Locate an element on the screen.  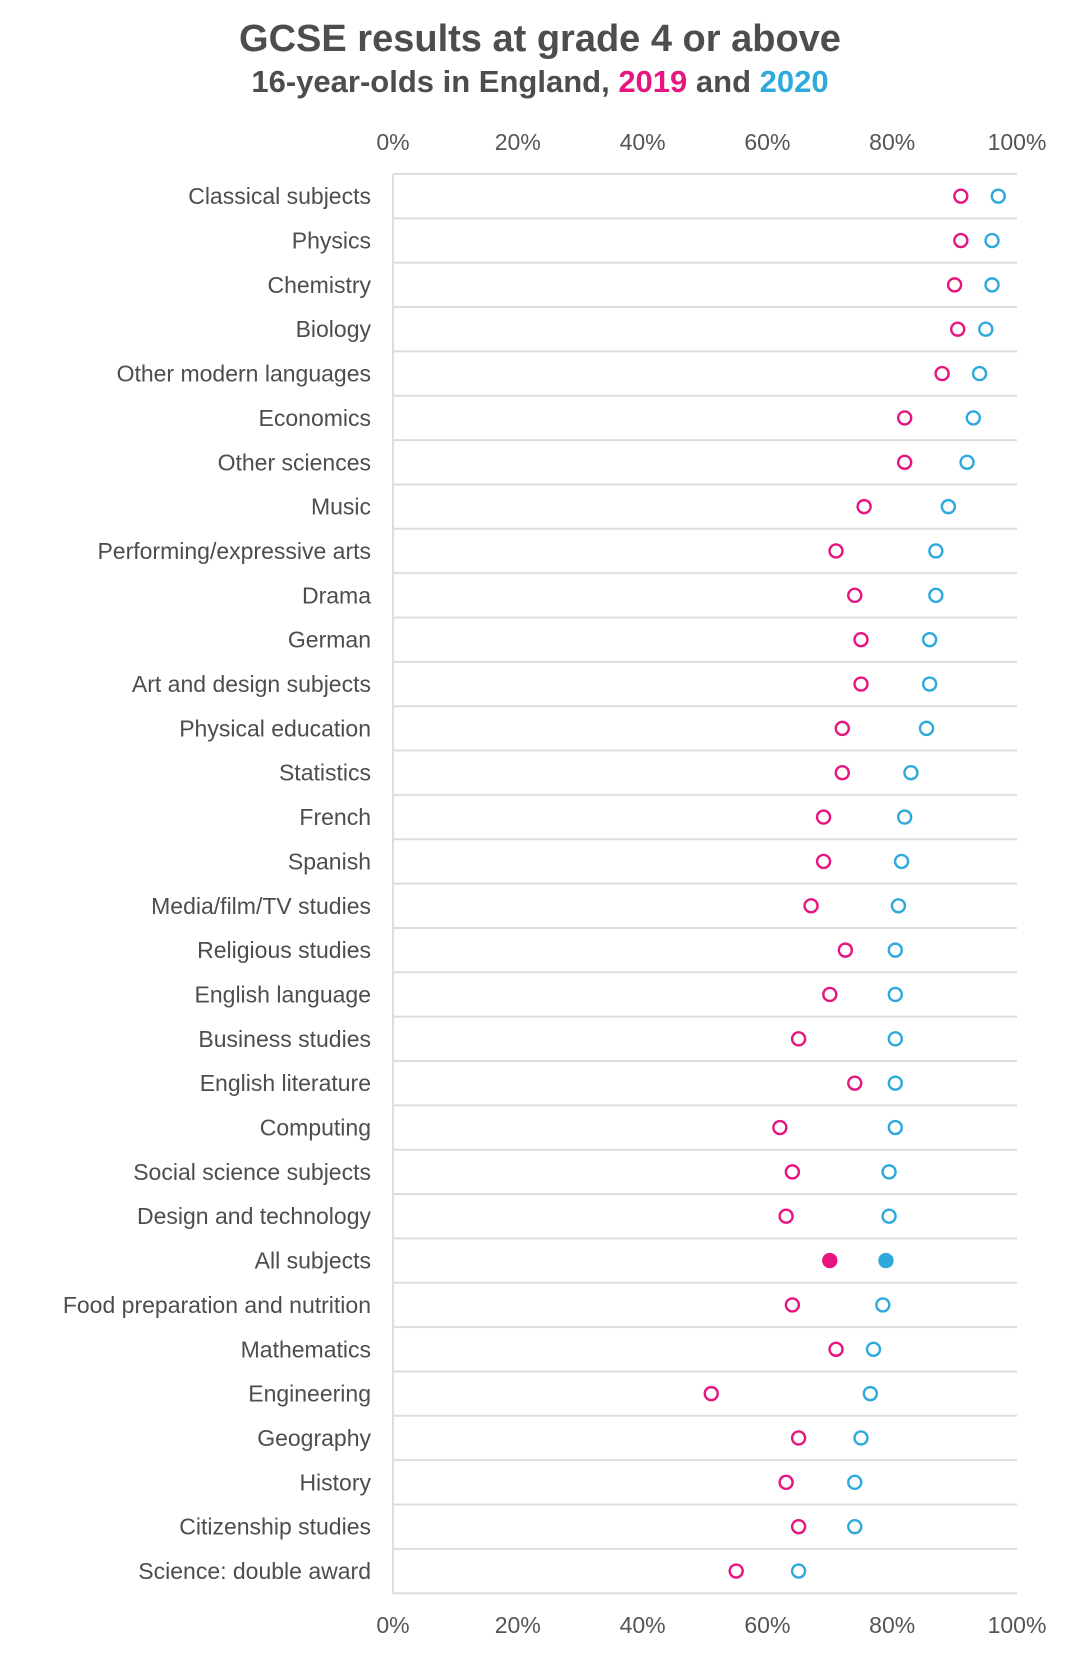
subtitle-joiner: and is located at coordinates (723, 81).